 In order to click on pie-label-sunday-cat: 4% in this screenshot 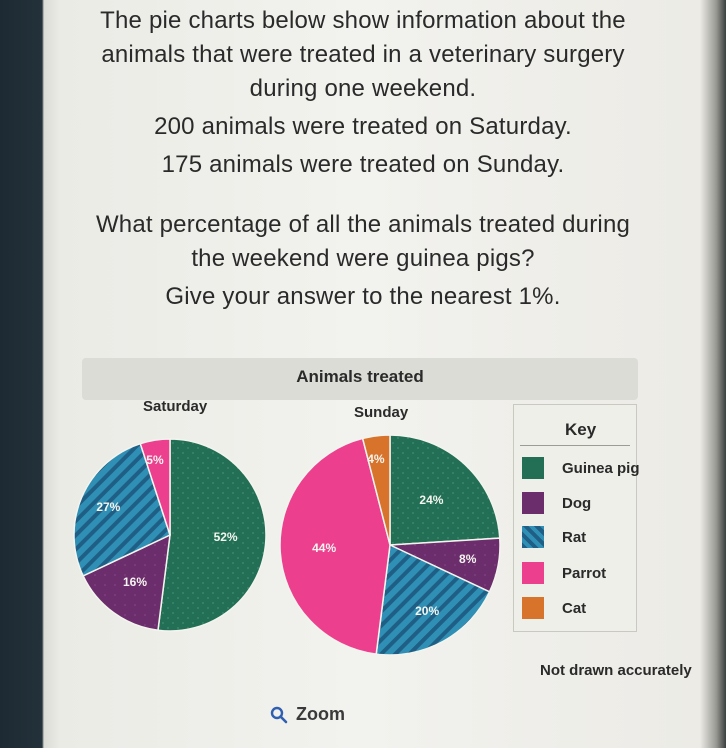, I will do `click(376, 458)`.